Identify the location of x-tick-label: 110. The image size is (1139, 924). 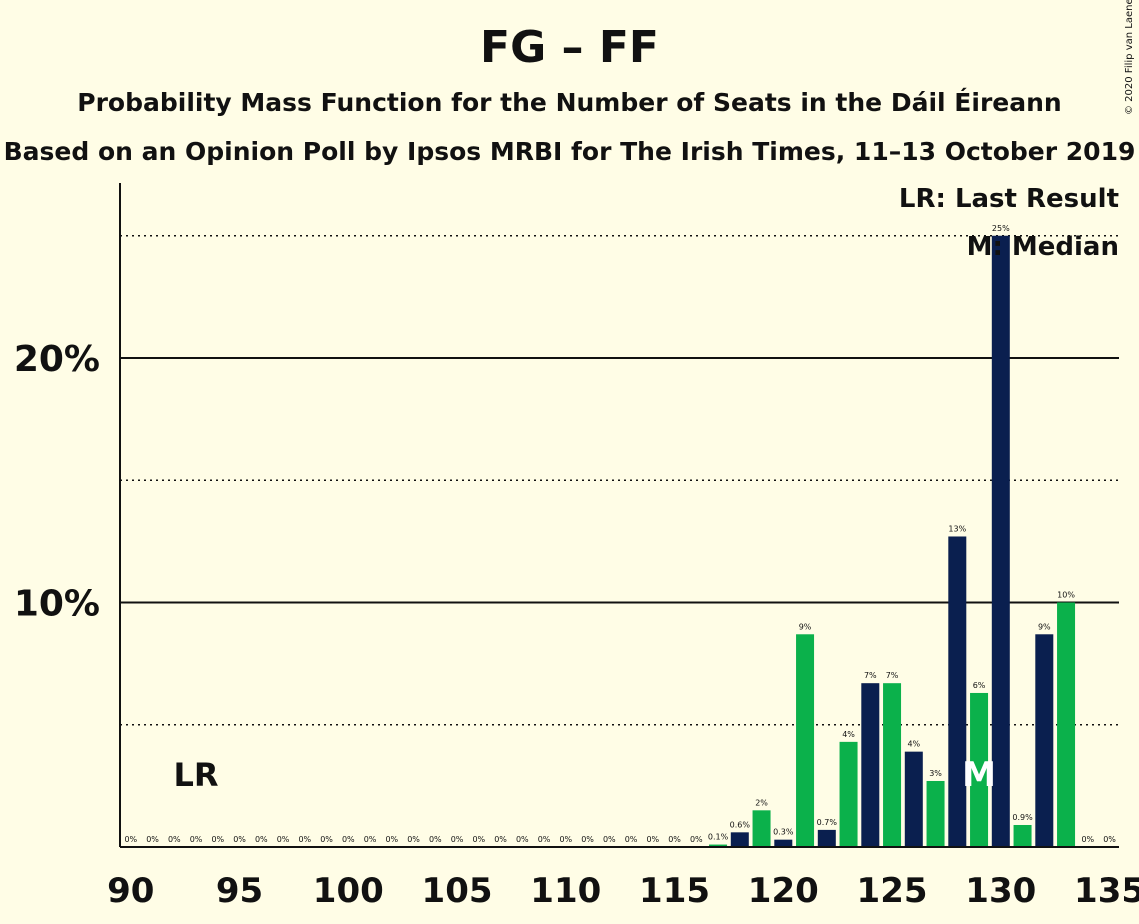
(565, 891).